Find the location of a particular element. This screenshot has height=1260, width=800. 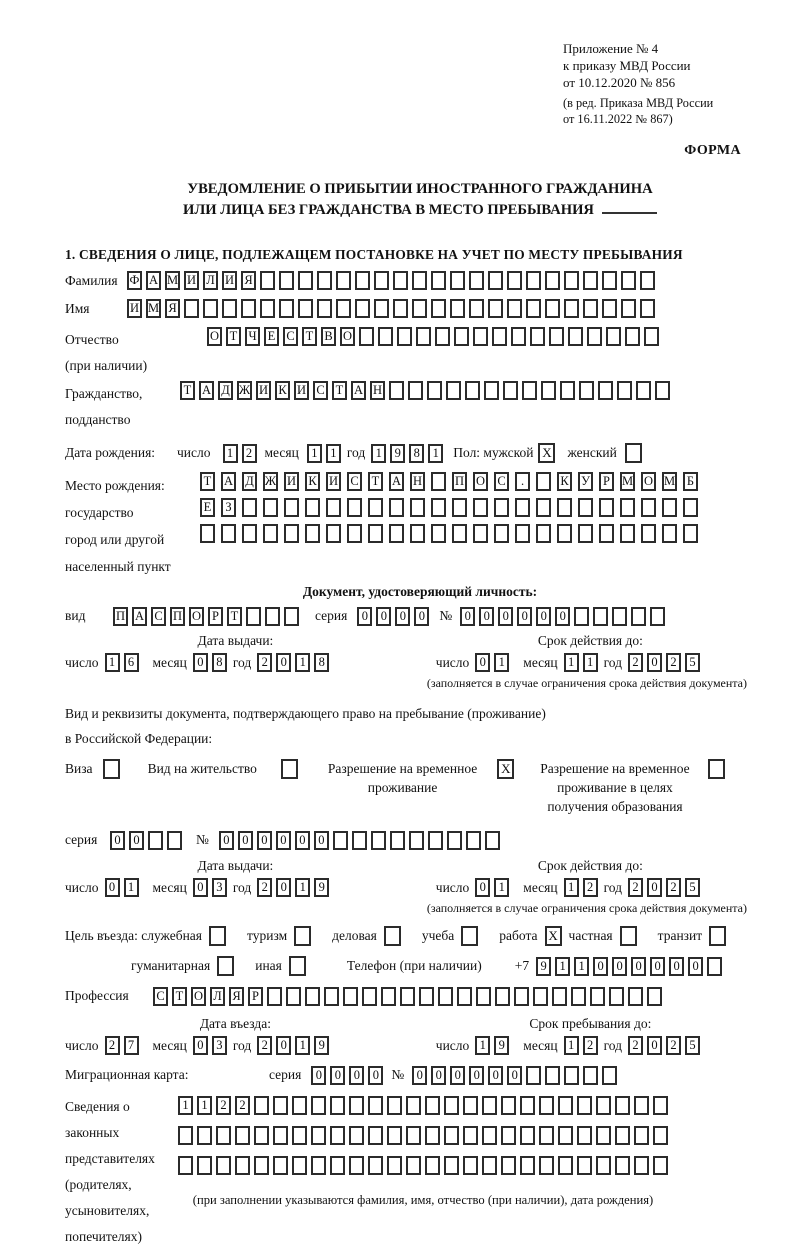

temp-permit-checkbox: X is located at coordinates (506, 769).